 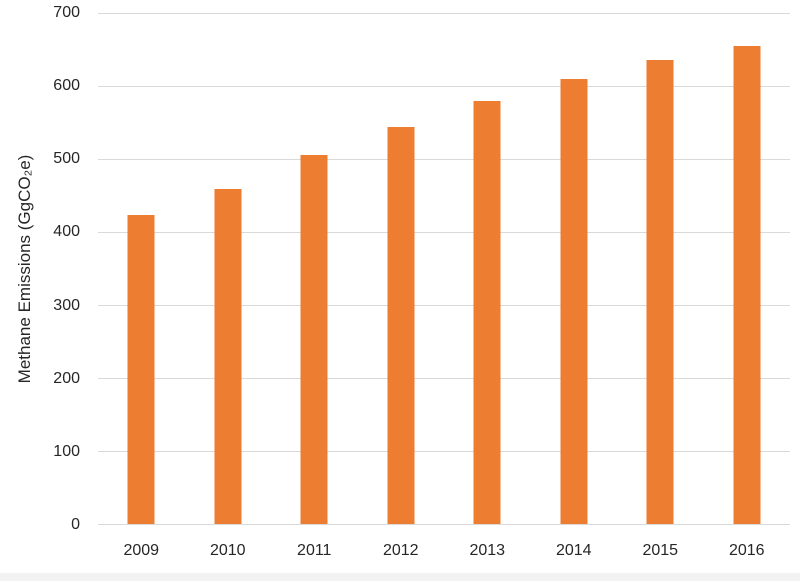 I want to click on bar-2010, so click(x=228, y=356).